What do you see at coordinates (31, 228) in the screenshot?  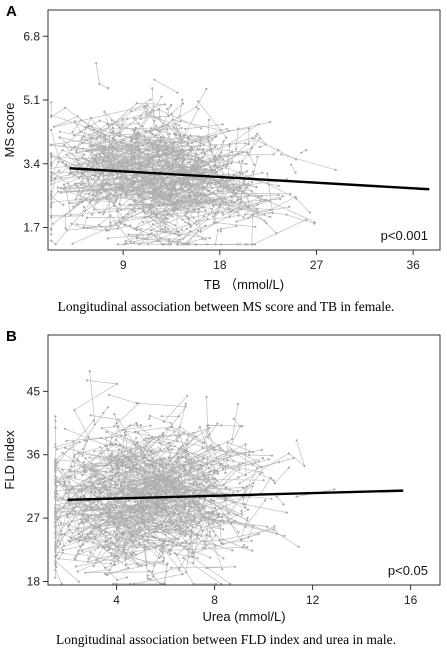 I see `y-tick-label: 1.7` at bounding box center [31, 228].